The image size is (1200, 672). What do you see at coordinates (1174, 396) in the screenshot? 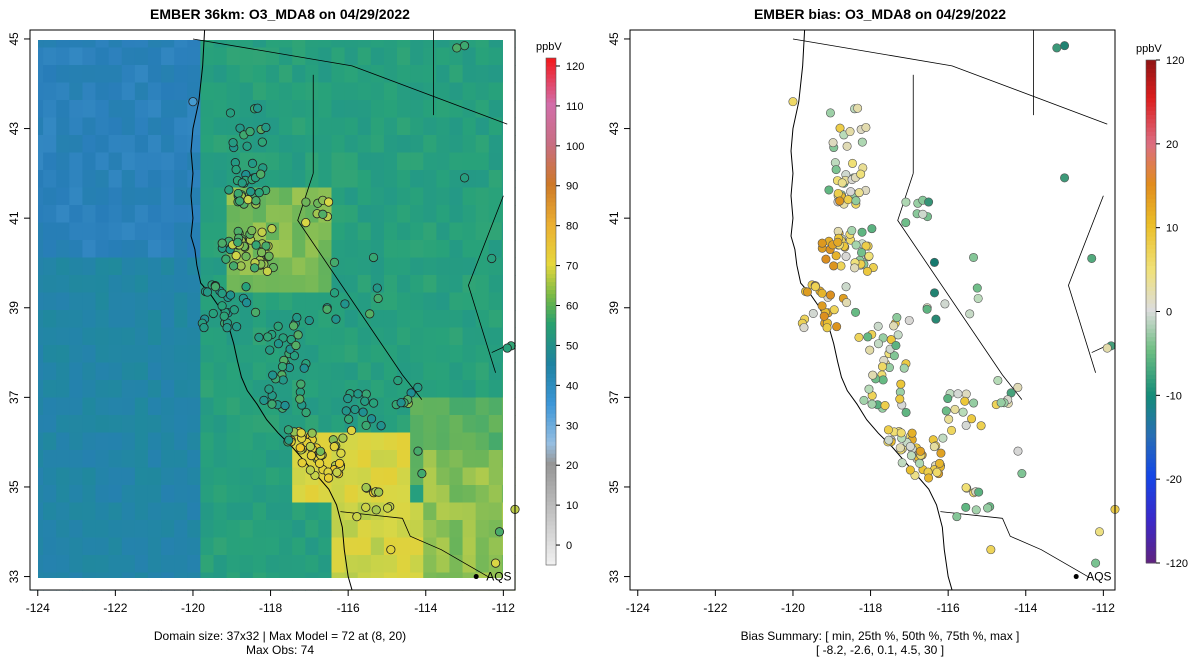
I see `bias-colorbar-tick-label: -10` at bounding box center [1174, 396].